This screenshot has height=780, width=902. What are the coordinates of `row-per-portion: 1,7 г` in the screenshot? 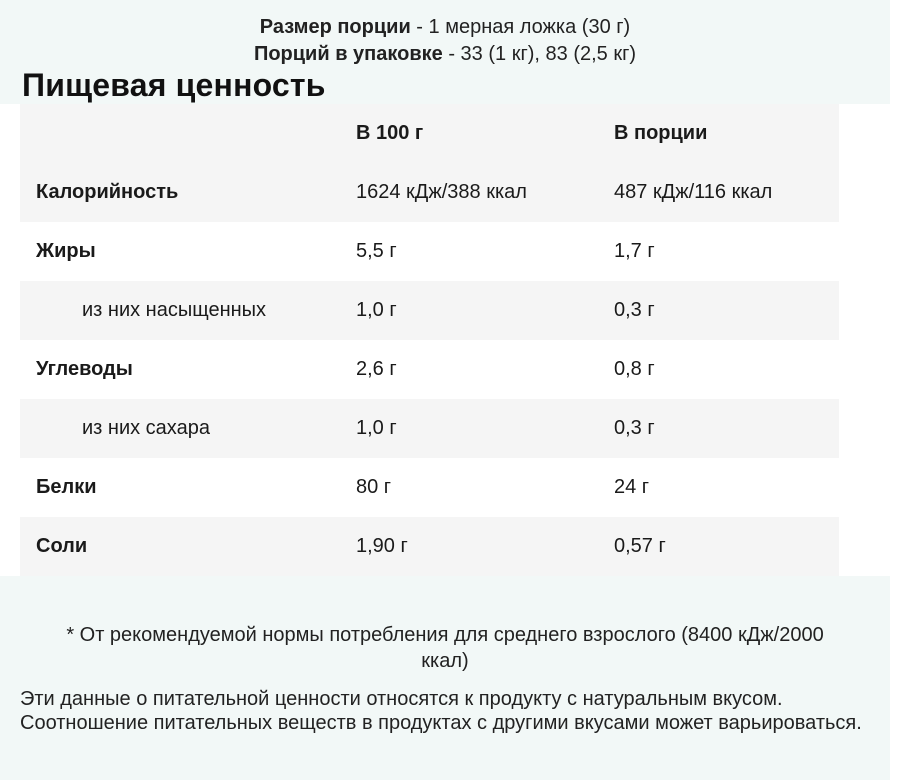 It's located at (634, 251).